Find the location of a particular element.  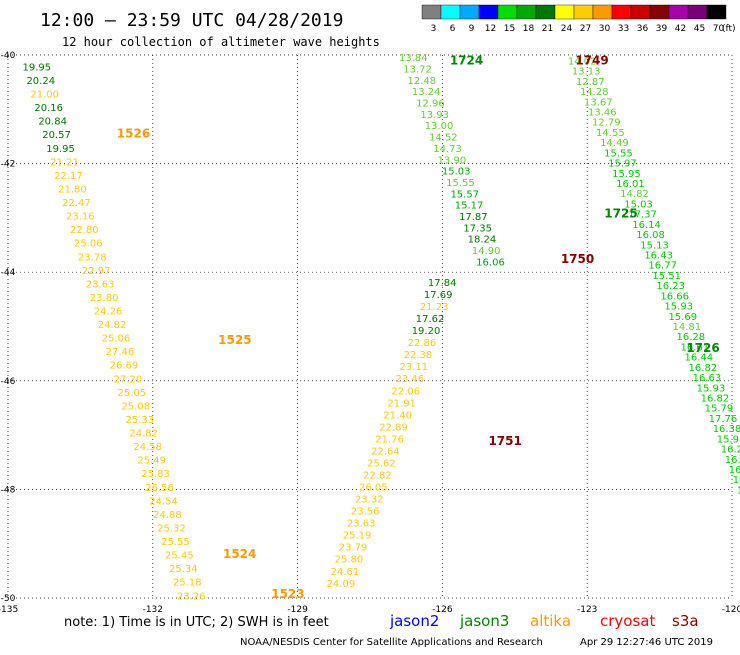

swh-value-label: 26.69 is located at coordinates (124, 366).